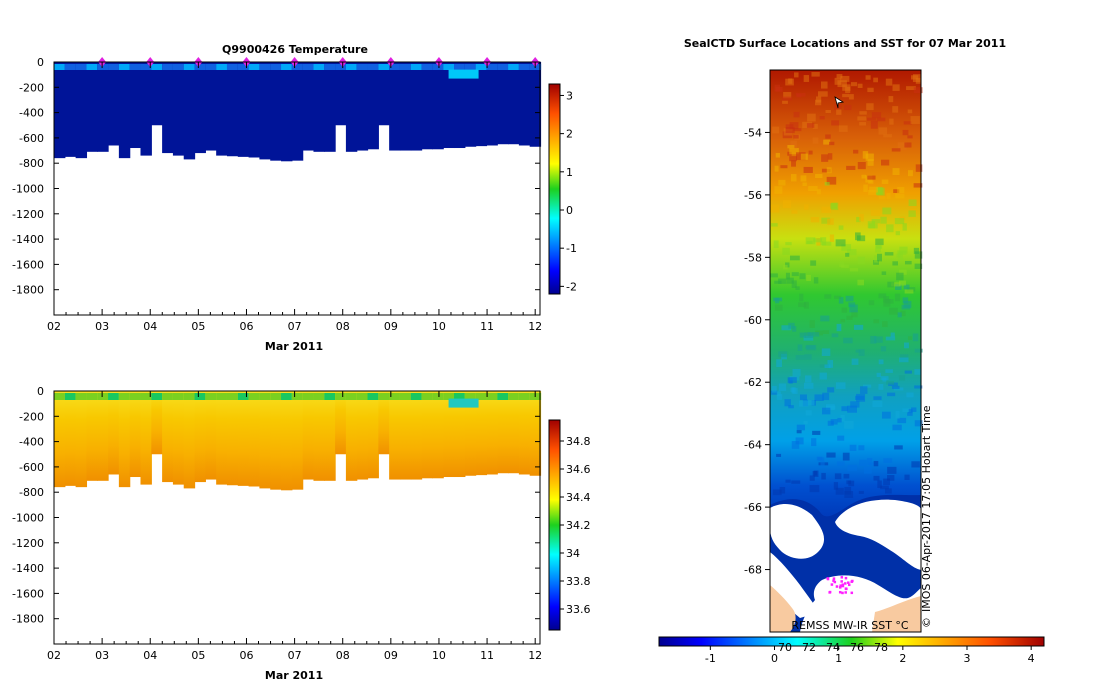 This screenshot has height=700, width=1099. Describe the element at coordinates (31, 87) in the screenshot. I see `y-tick-label: -200` at that location.